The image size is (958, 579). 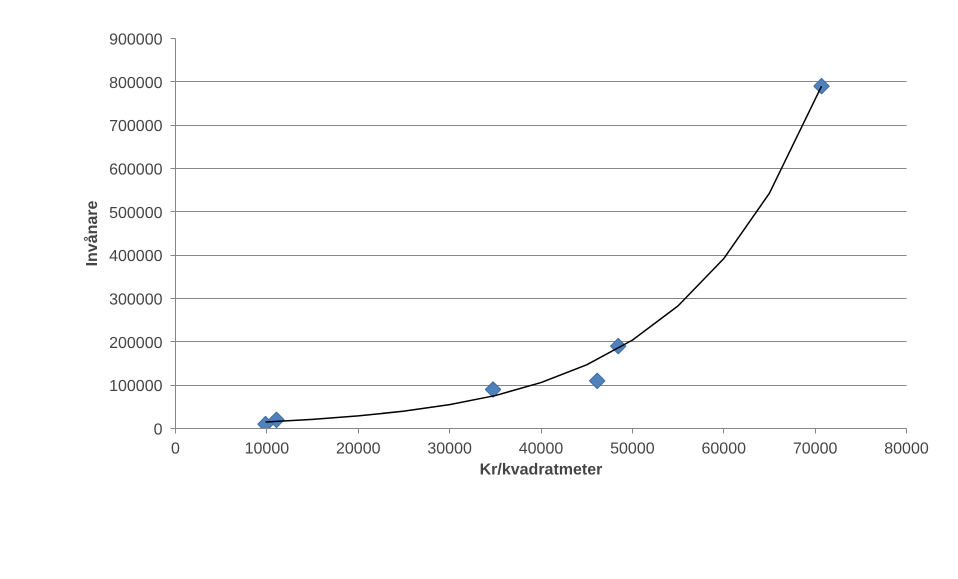 I want to click on y-tick-label: 500000, so click(x=136, y=213).